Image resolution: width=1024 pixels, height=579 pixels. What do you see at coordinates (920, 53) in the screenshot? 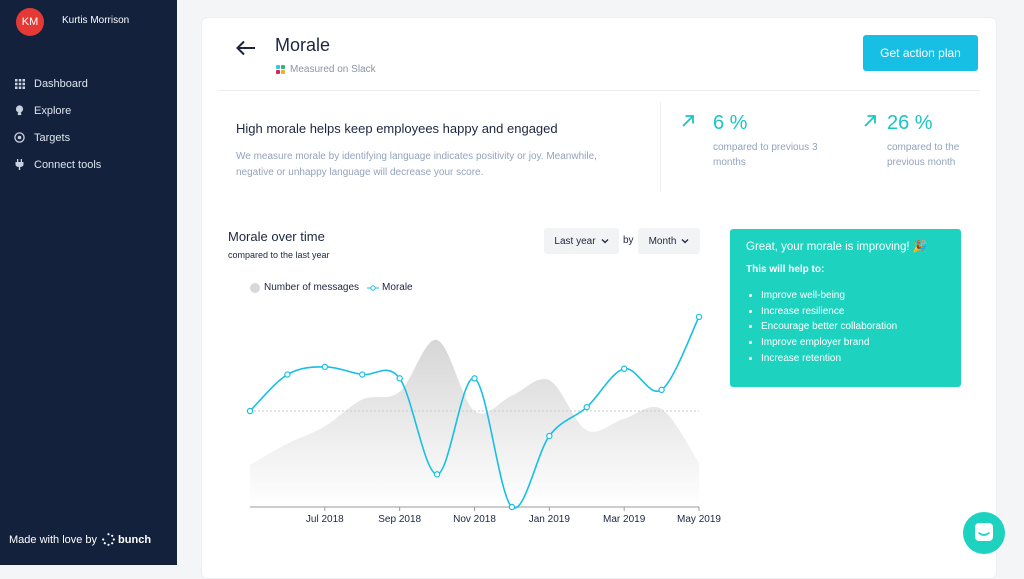
I see `get-action-plan-button: Get action plan` at bounding box center [920, 53].